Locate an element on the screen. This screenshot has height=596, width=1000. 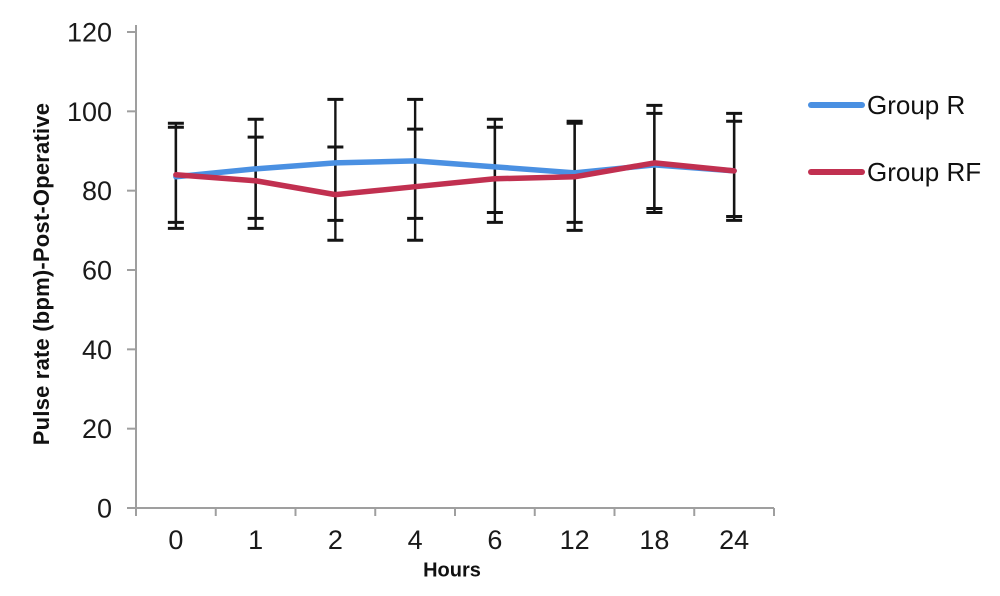
legend-label-group-rf: Group RF is located at coordinates (924, 171).